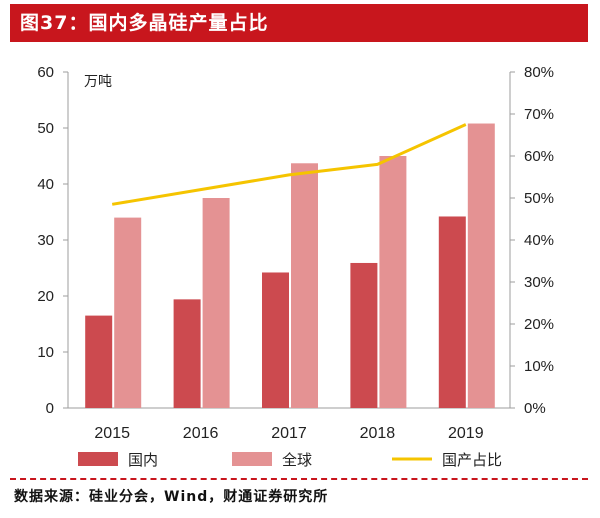  Describe the element at coordinates (171, 497) in the screenshot. I see `source-note: 数据来源：硅业分会，Wind，财通证券研究所` at that location.